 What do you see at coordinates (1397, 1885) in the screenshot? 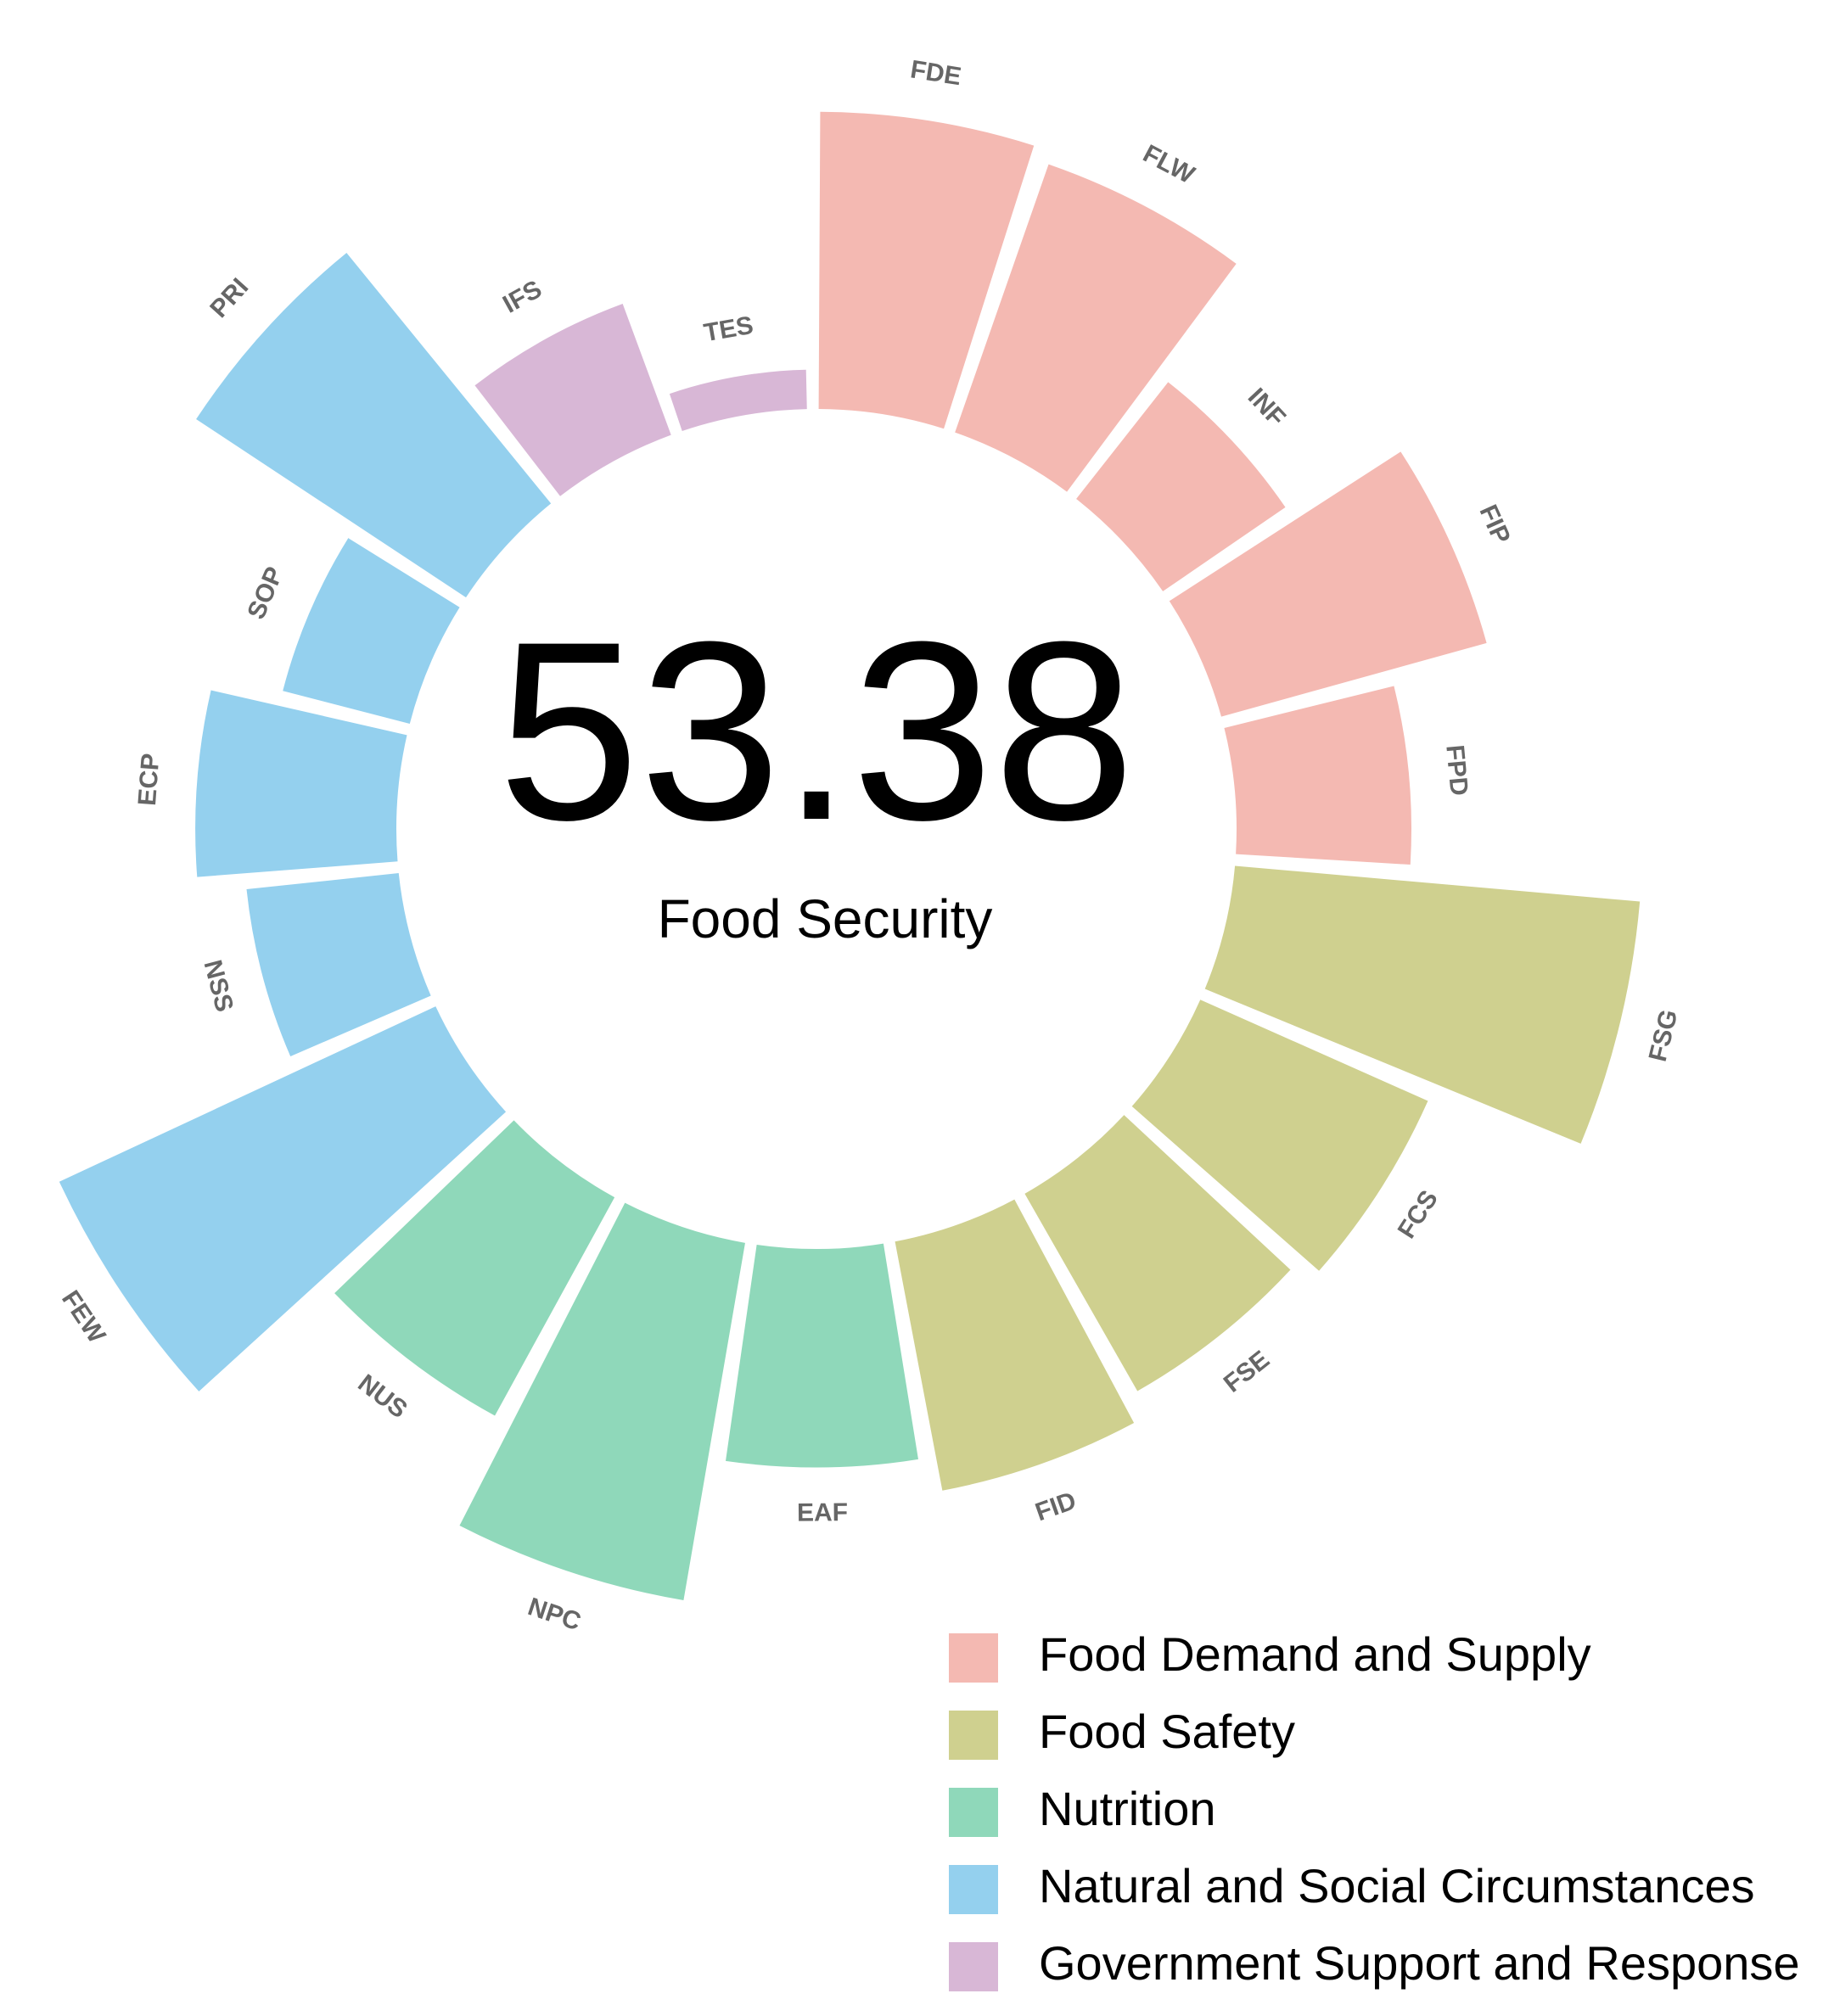
I see `legend-label-3: Natural and Social Circumstances` at bounding box center [1397, 1885].